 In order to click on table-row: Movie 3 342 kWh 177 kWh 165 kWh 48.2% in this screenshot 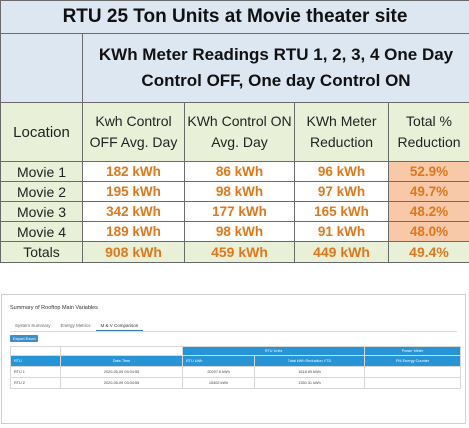, I will do `click(234, 211)`.